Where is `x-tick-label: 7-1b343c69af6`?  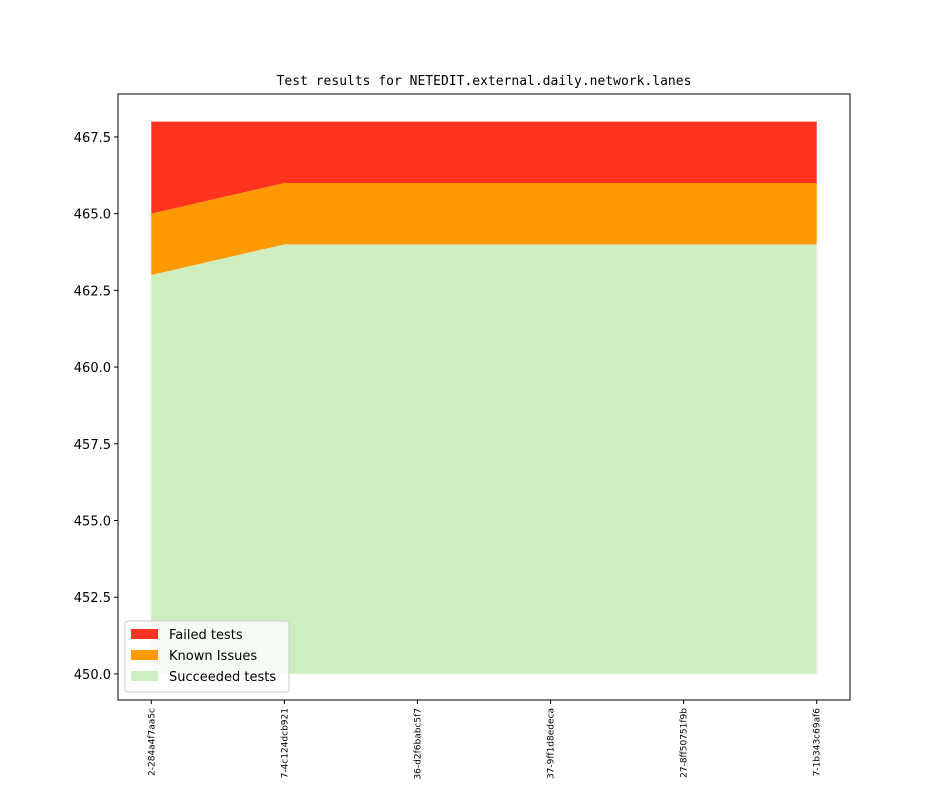 x-tick-label: 7-1b343c69af6 is located at coordinates (818, 742).